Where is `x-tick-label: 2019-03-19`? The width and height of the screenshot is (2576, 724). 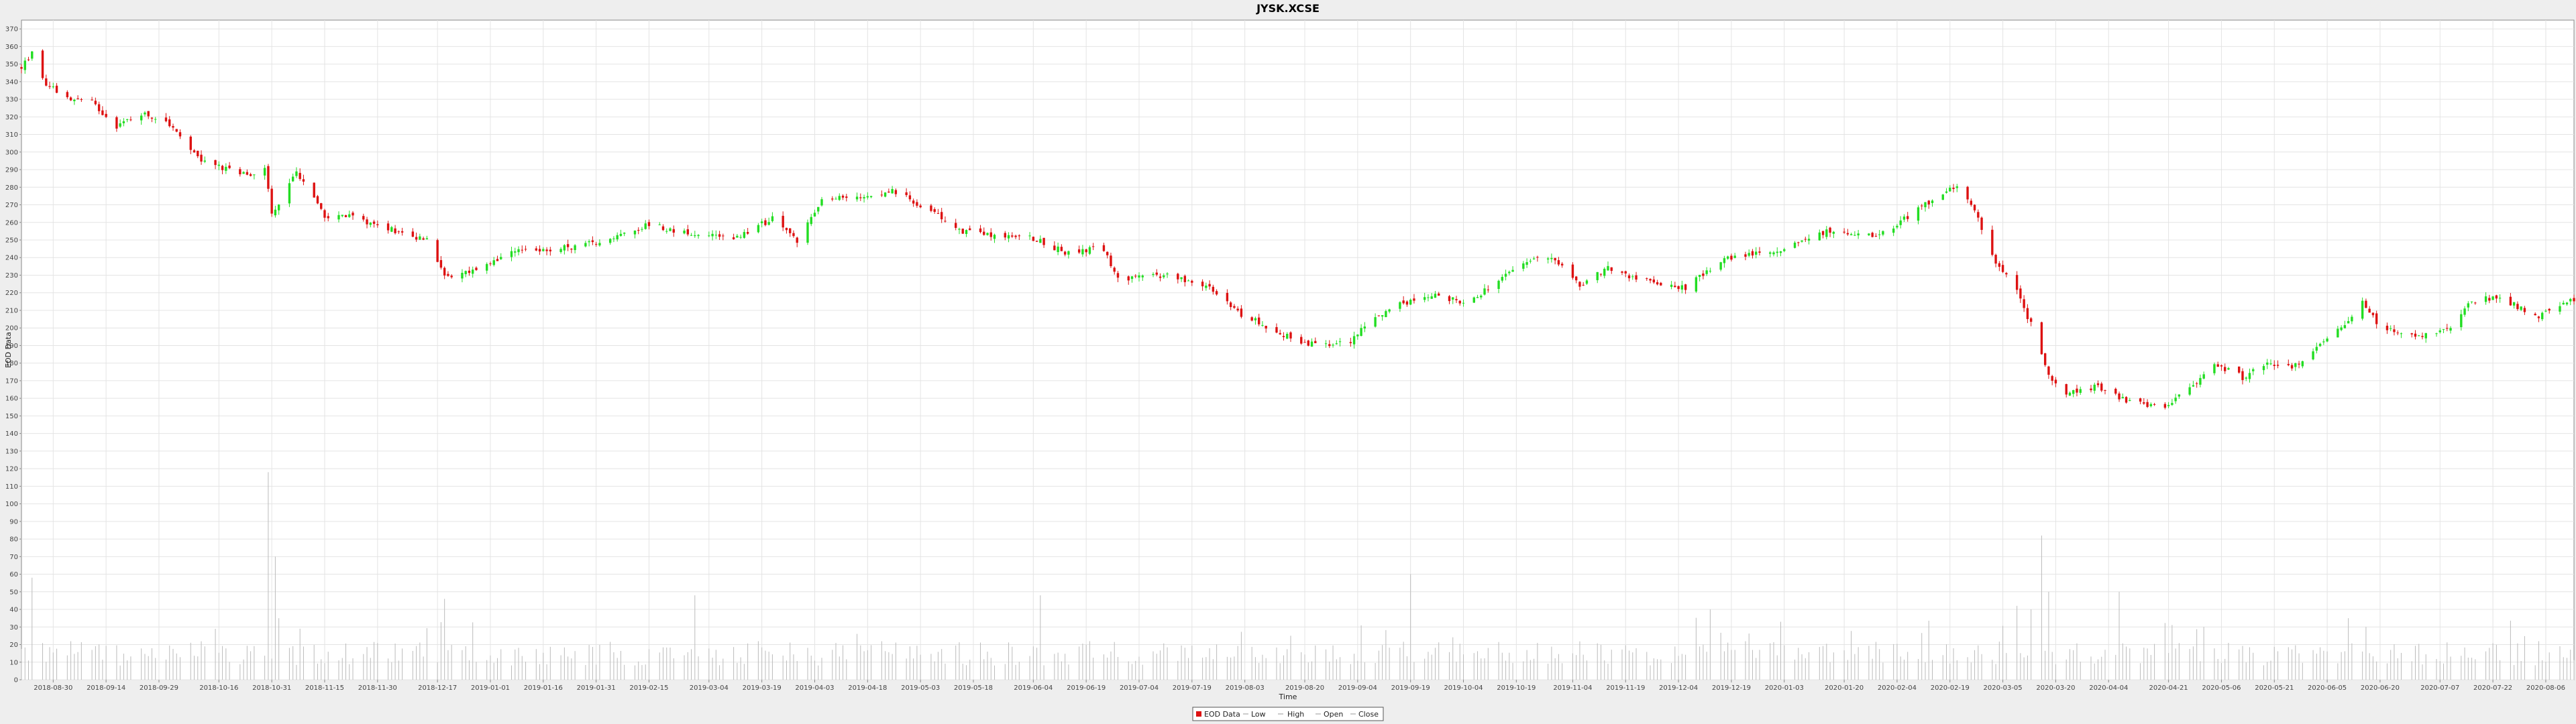
x-tick-label: 2019-03-19 is located at coordinates (762, 688).